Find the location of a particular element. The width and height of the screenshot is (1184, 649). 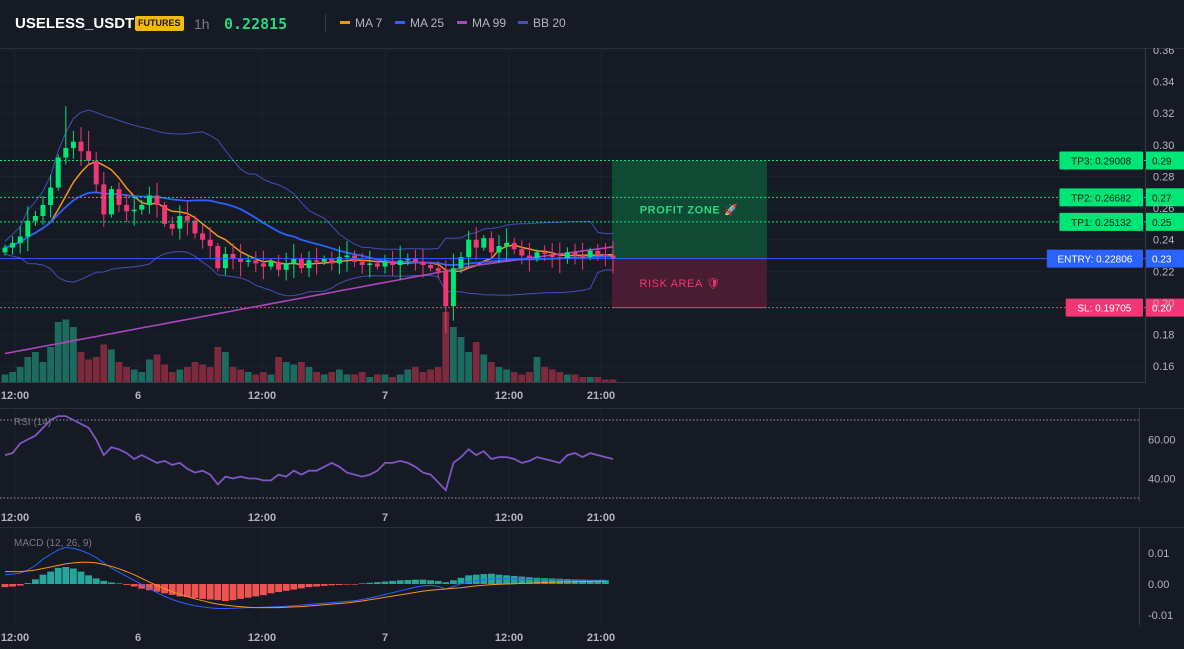

bb-upper is located at coordinates (309, 179).